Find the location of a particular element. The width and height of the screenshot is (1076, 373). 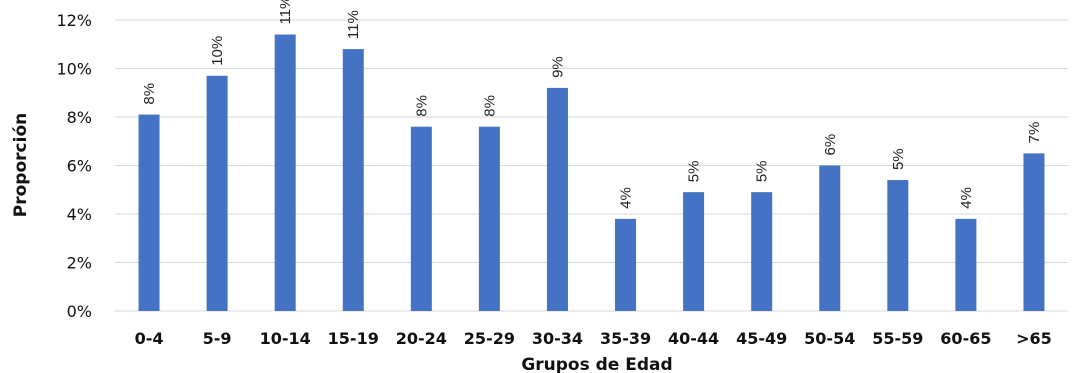

x-tick-label: 25-29 is located at coordinates (489, 338).